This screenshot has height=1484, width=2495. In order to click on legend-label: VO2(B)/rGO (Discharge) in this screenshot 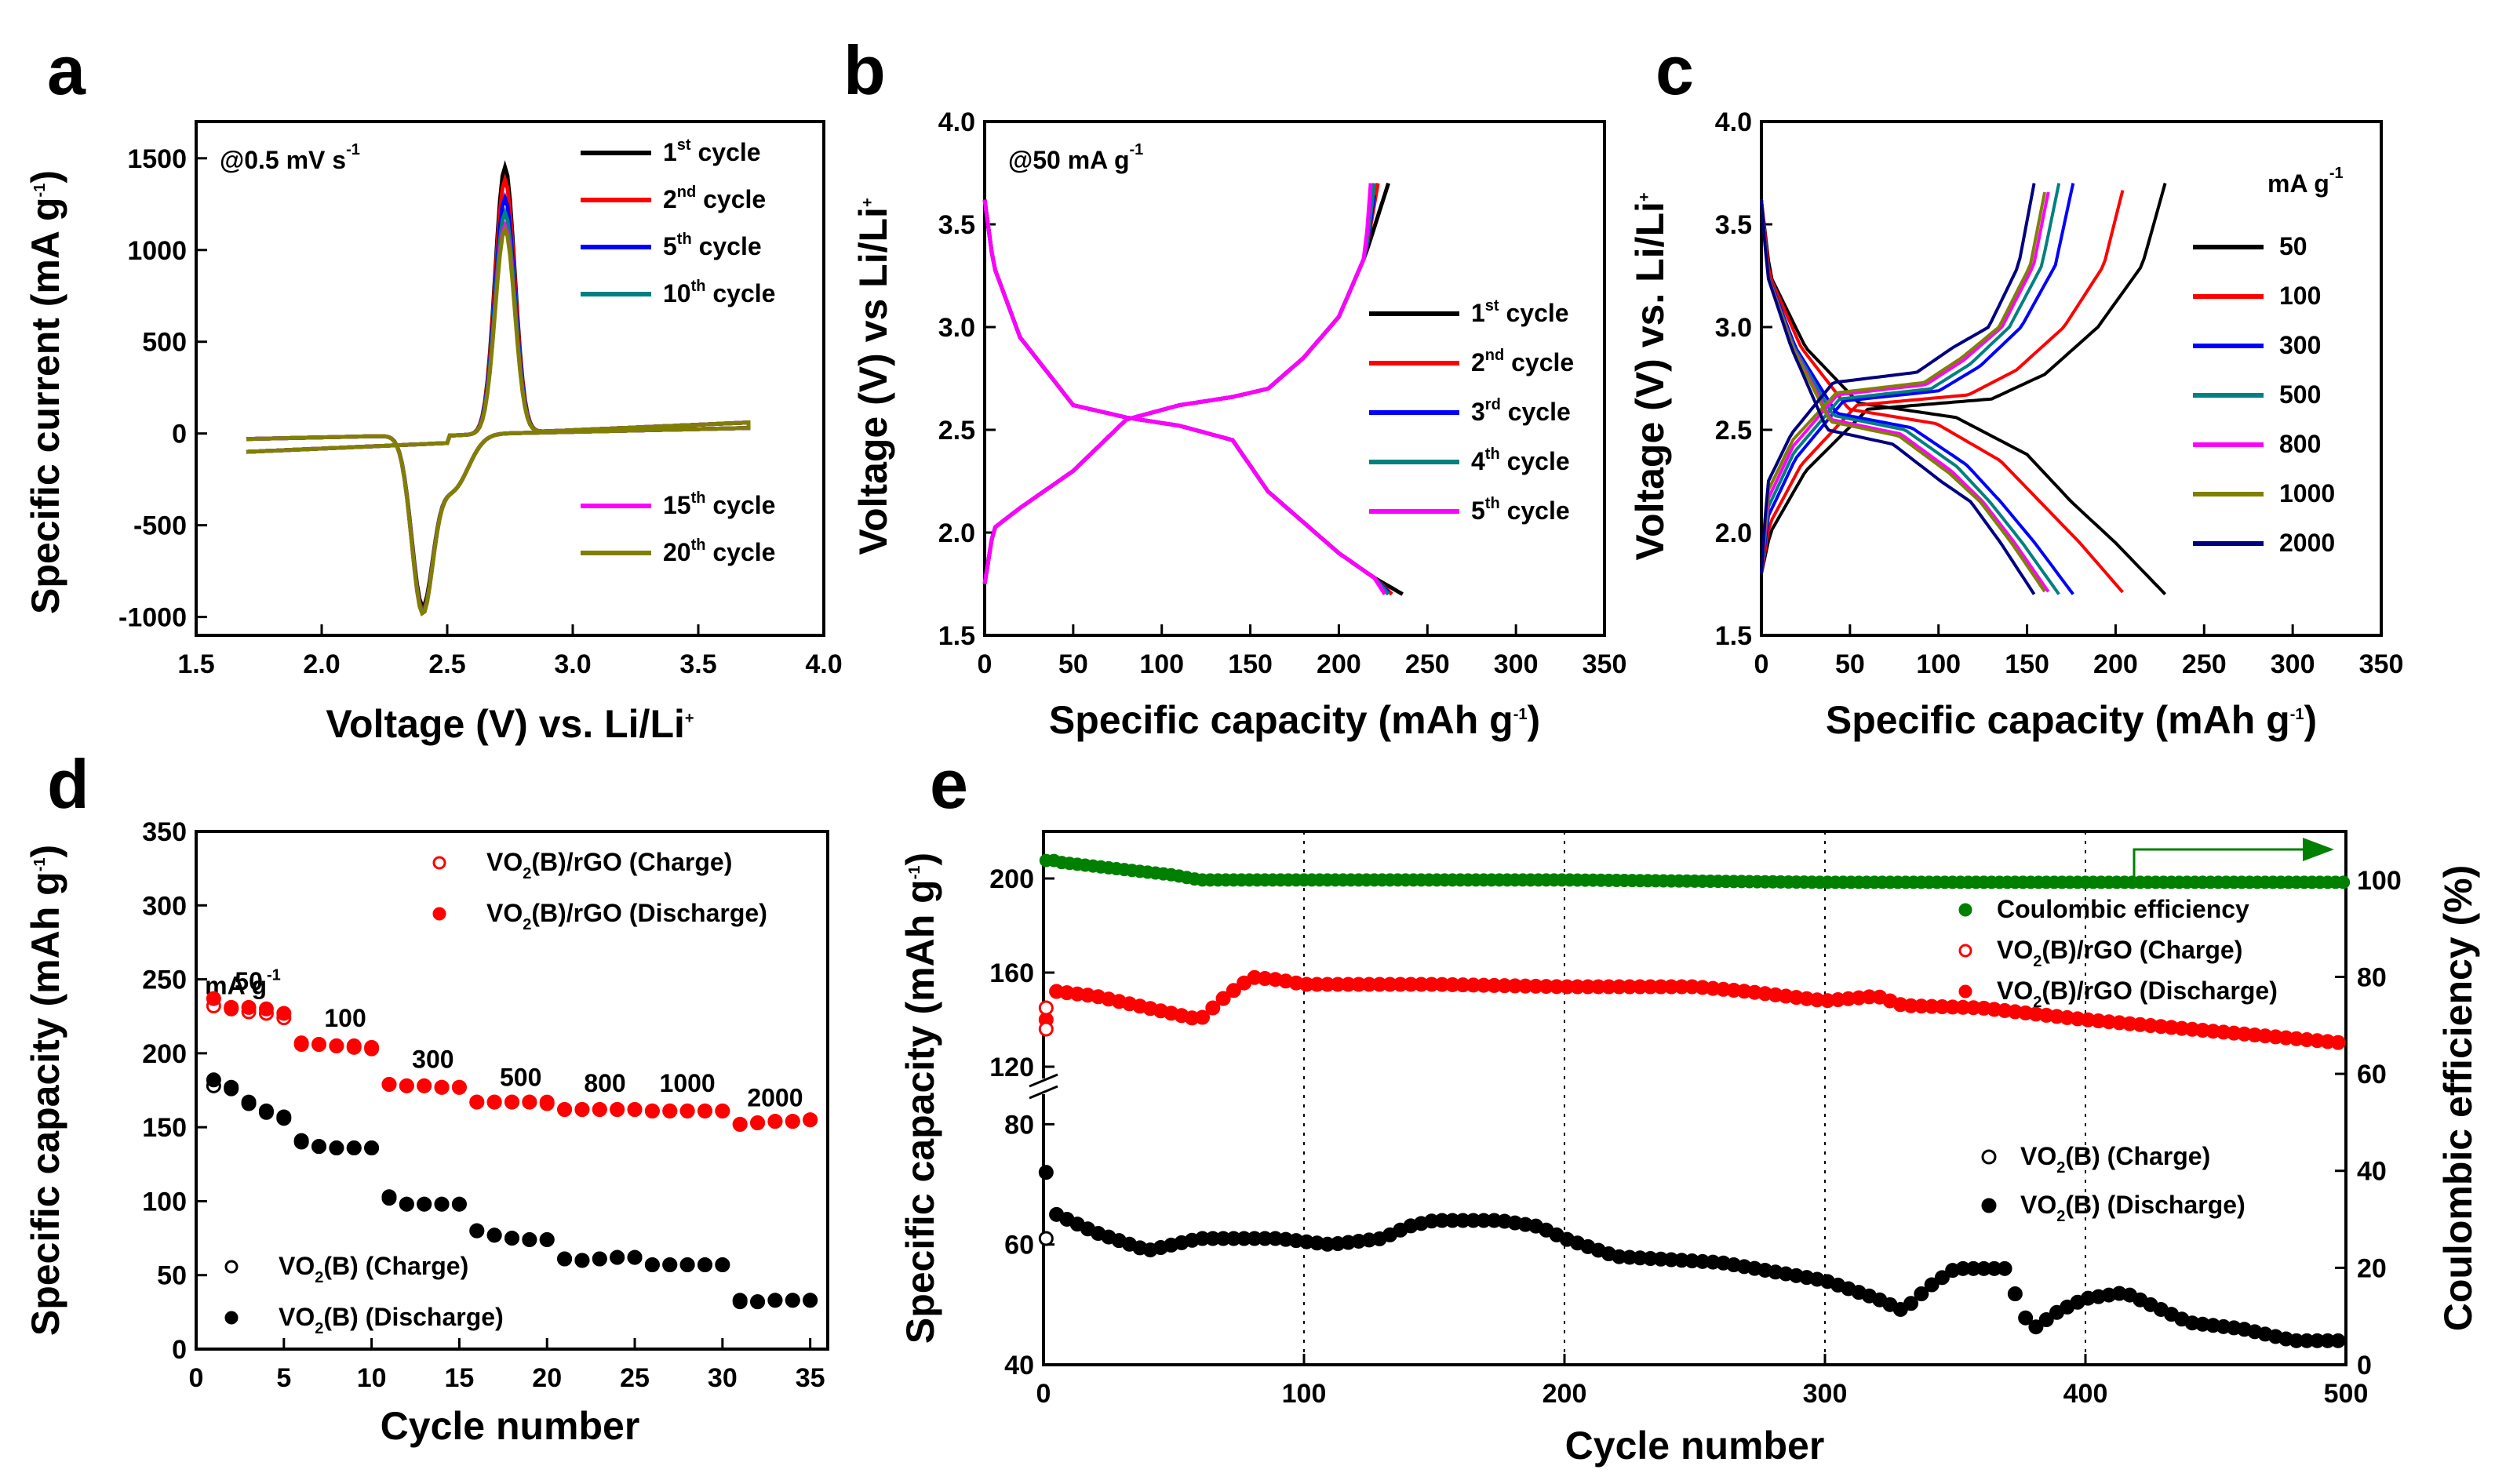, I will do `click(626, 916)`.